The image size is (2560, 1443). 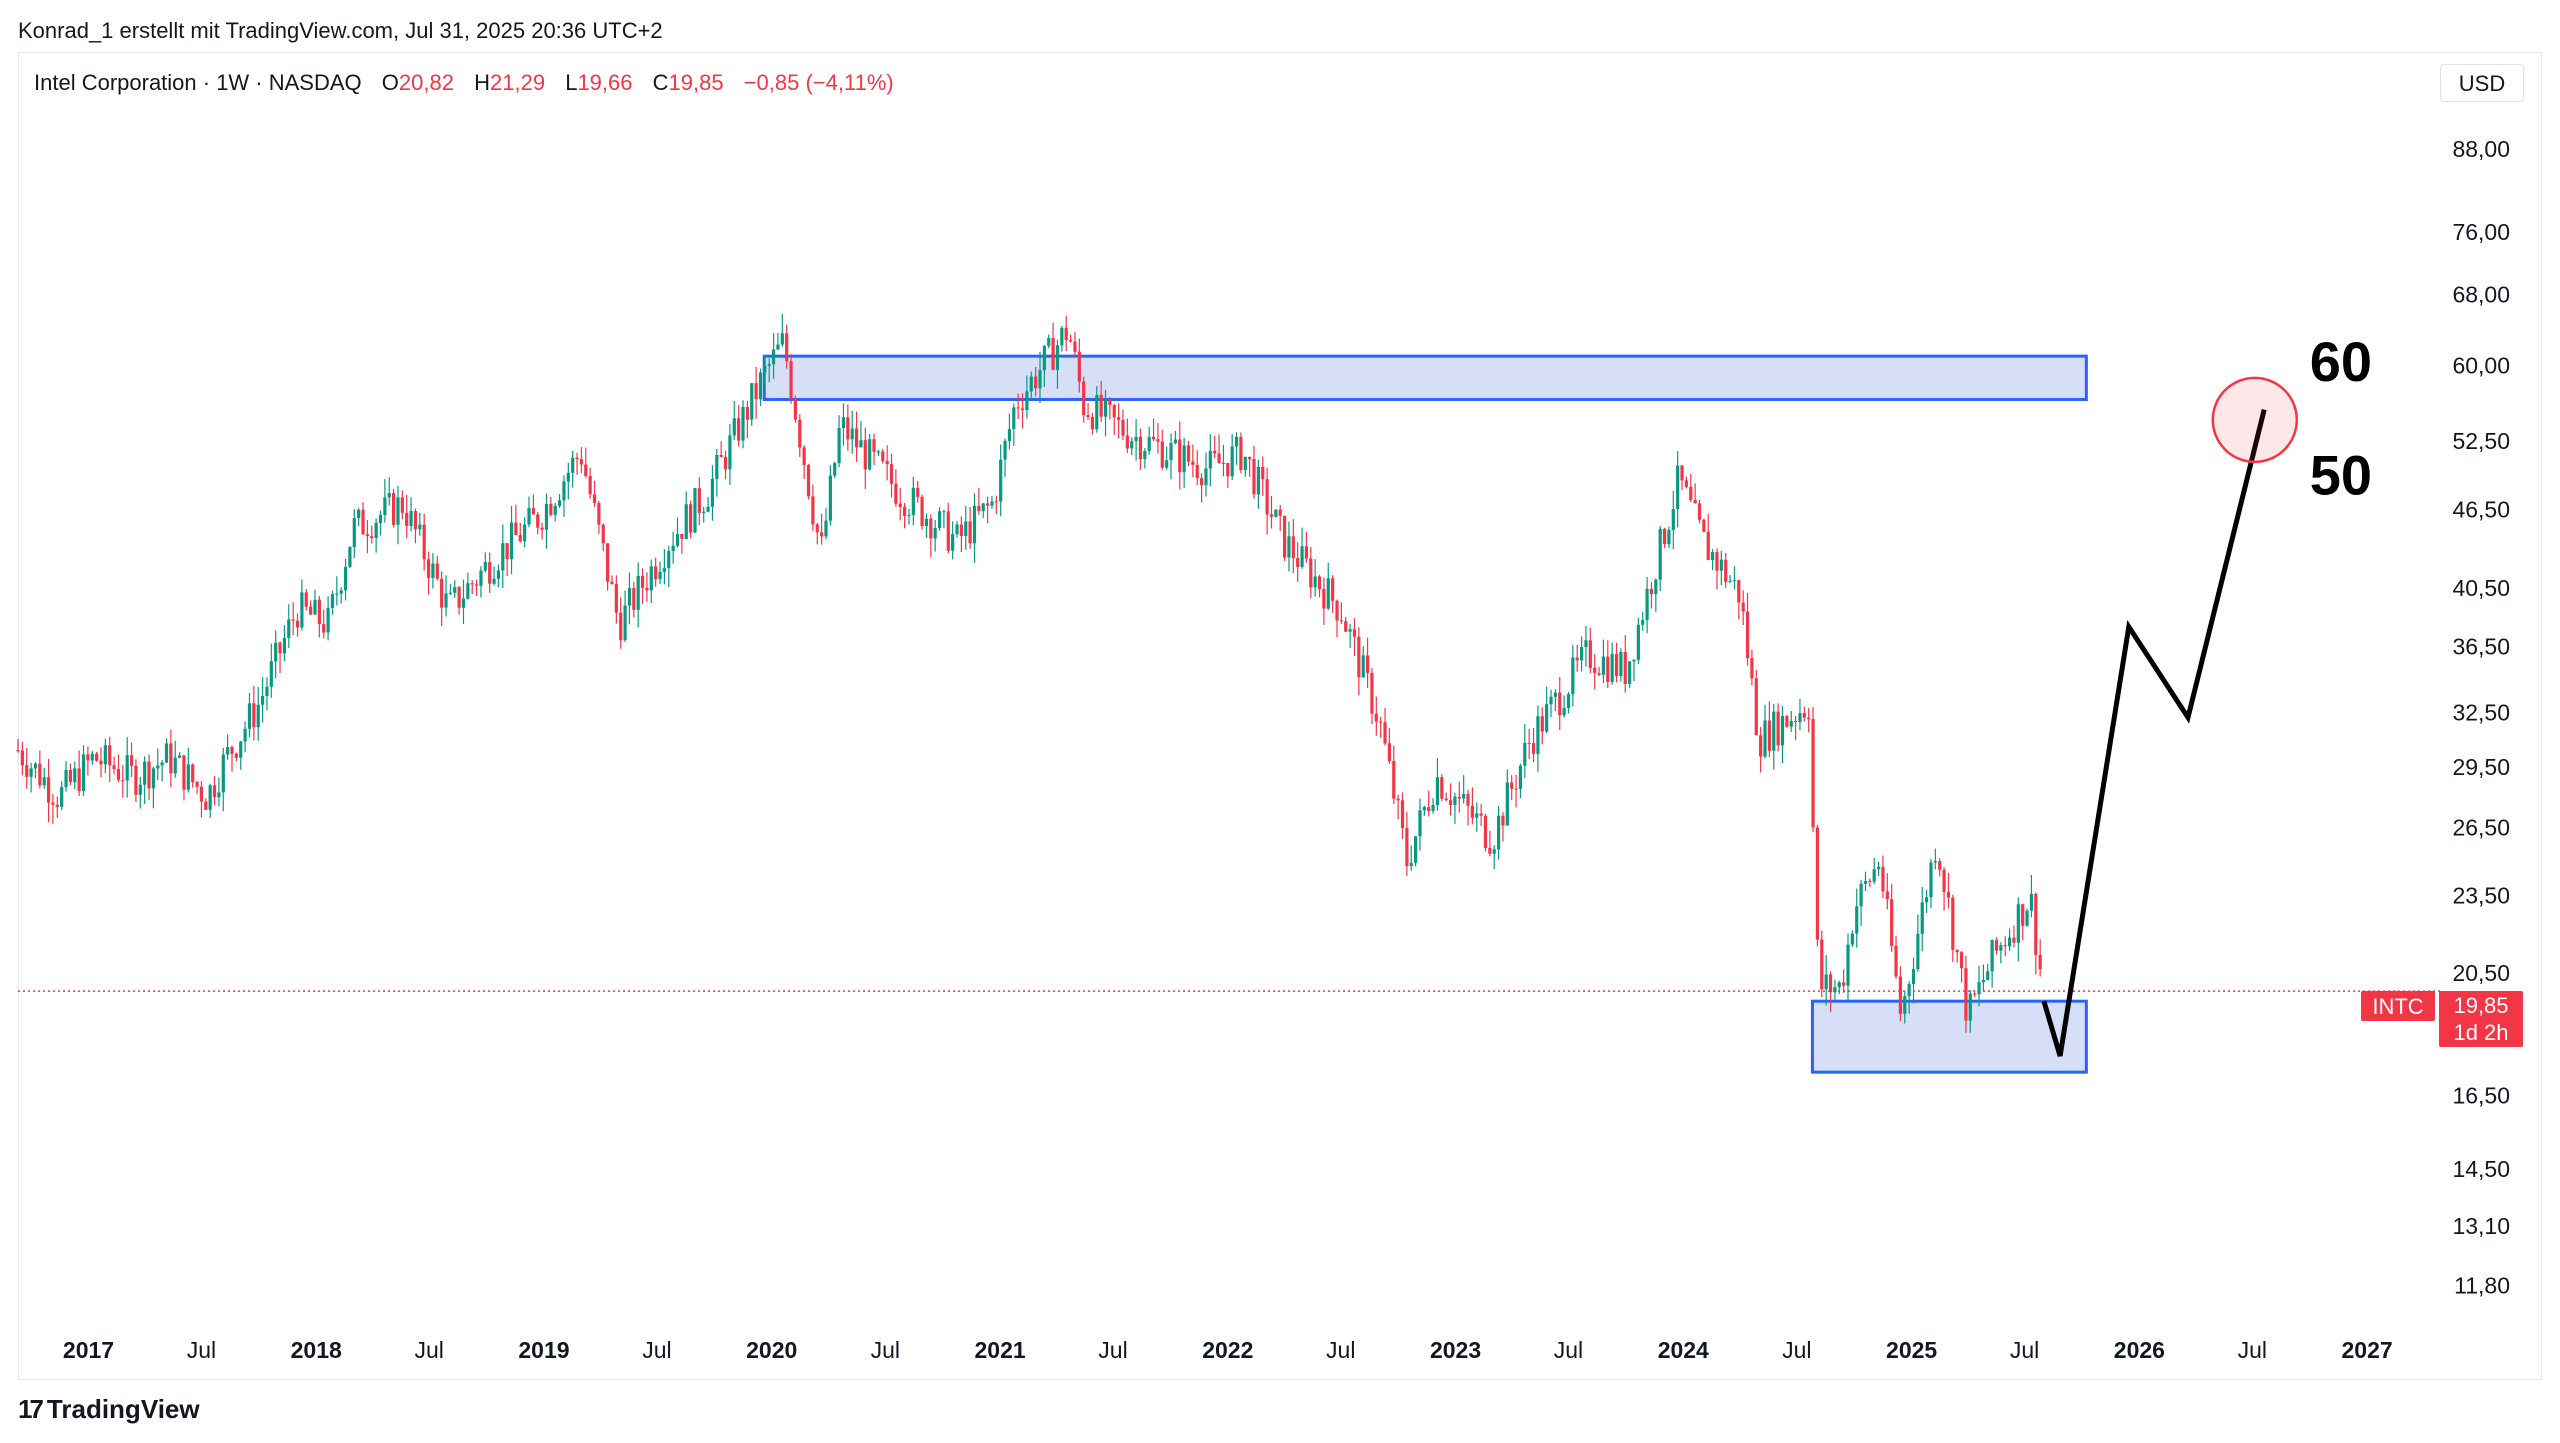 I want to click on tradingview-logo: 17 TradingView, so click(x=109, y=1409).